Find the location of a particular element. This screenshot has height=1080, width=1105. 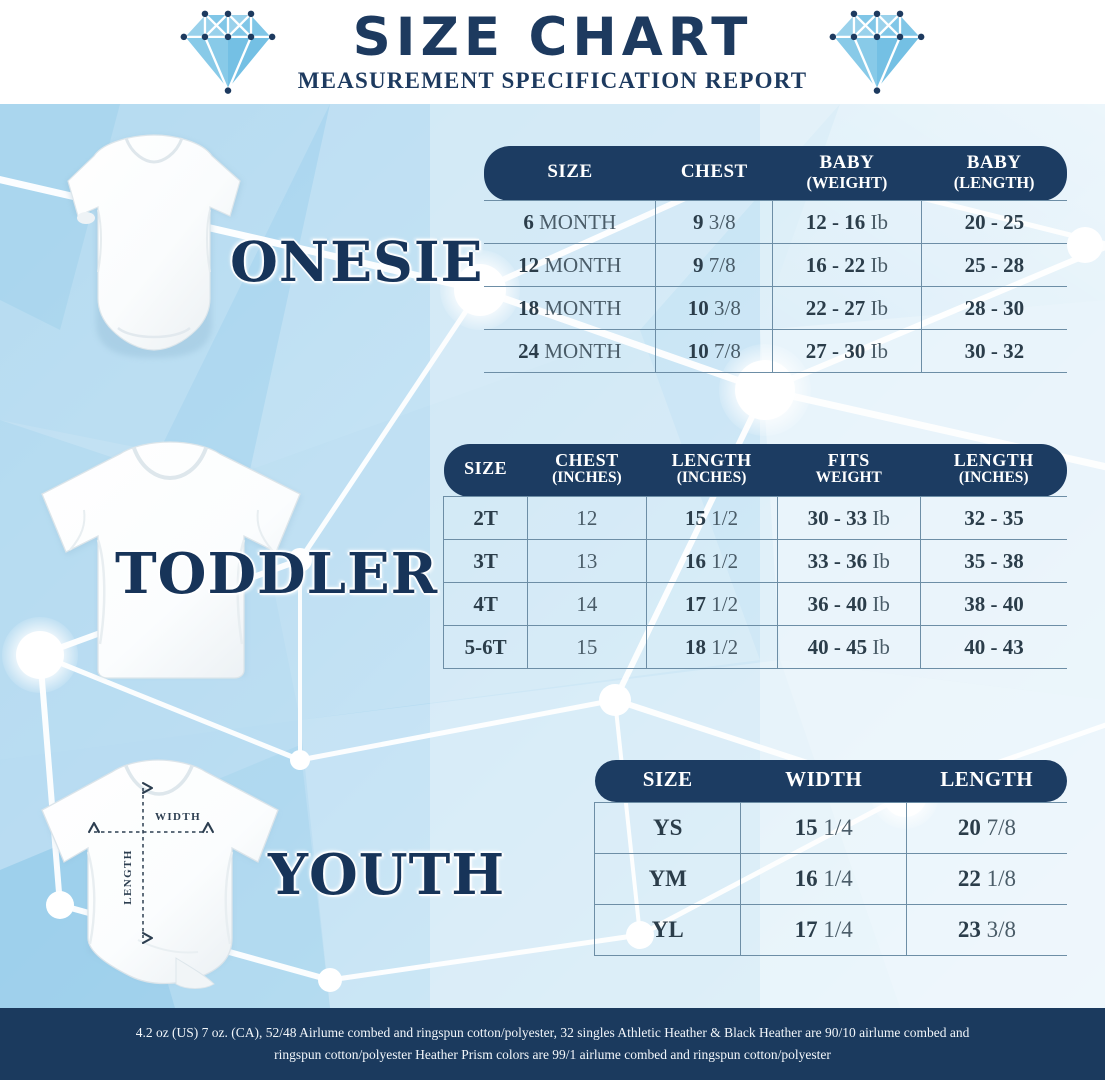

table-cell: 35 - 38 is located at coordinates (993, 561).